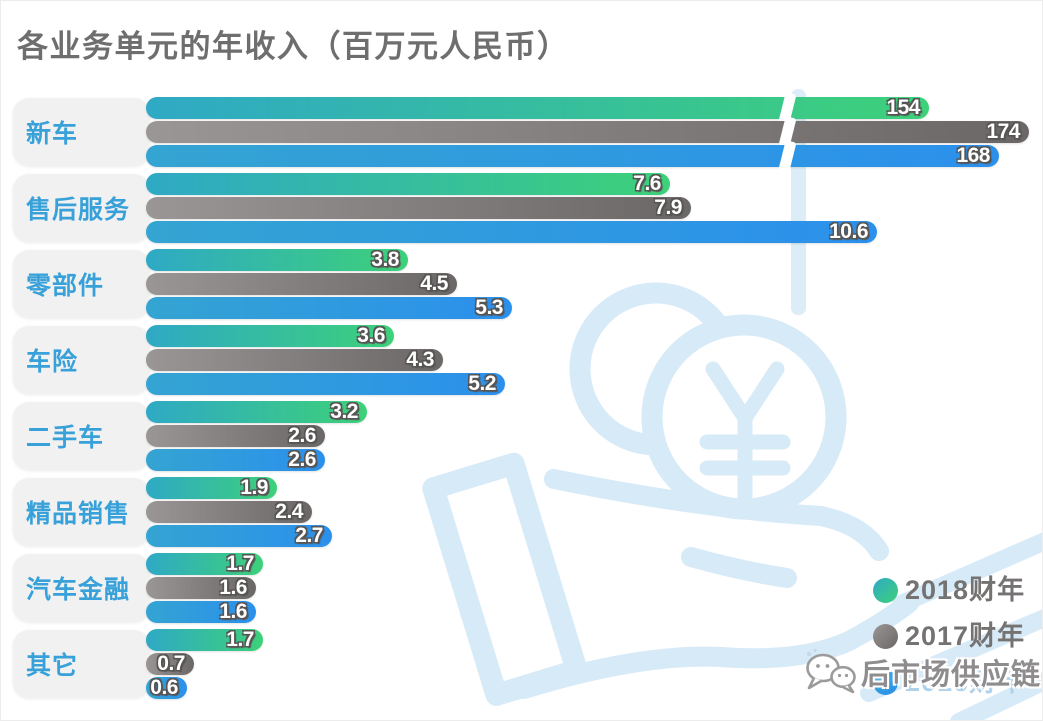 The width and height of the screenshot is (1043, 721). I want to click on legend-item: 2017财年, so click(949, 636).